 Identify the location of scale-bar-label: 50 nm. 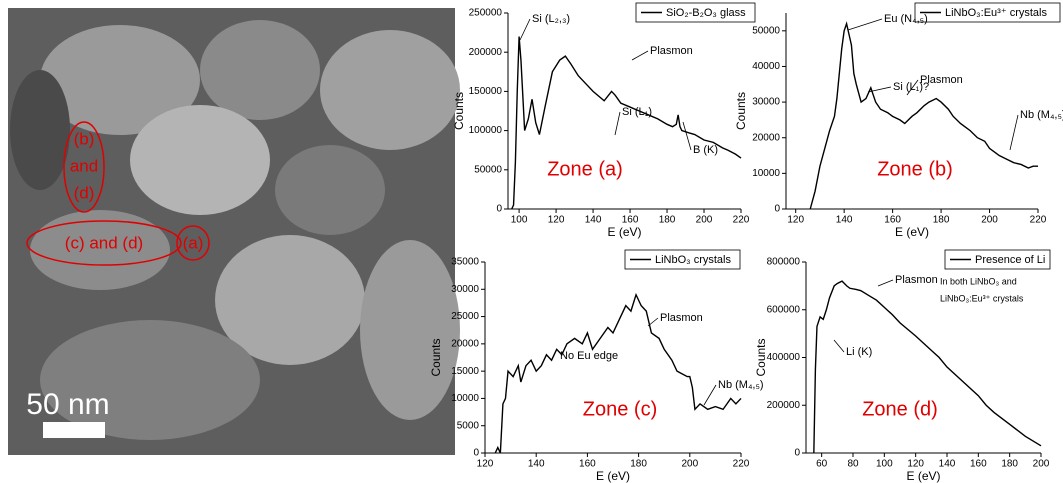
(67, 404).